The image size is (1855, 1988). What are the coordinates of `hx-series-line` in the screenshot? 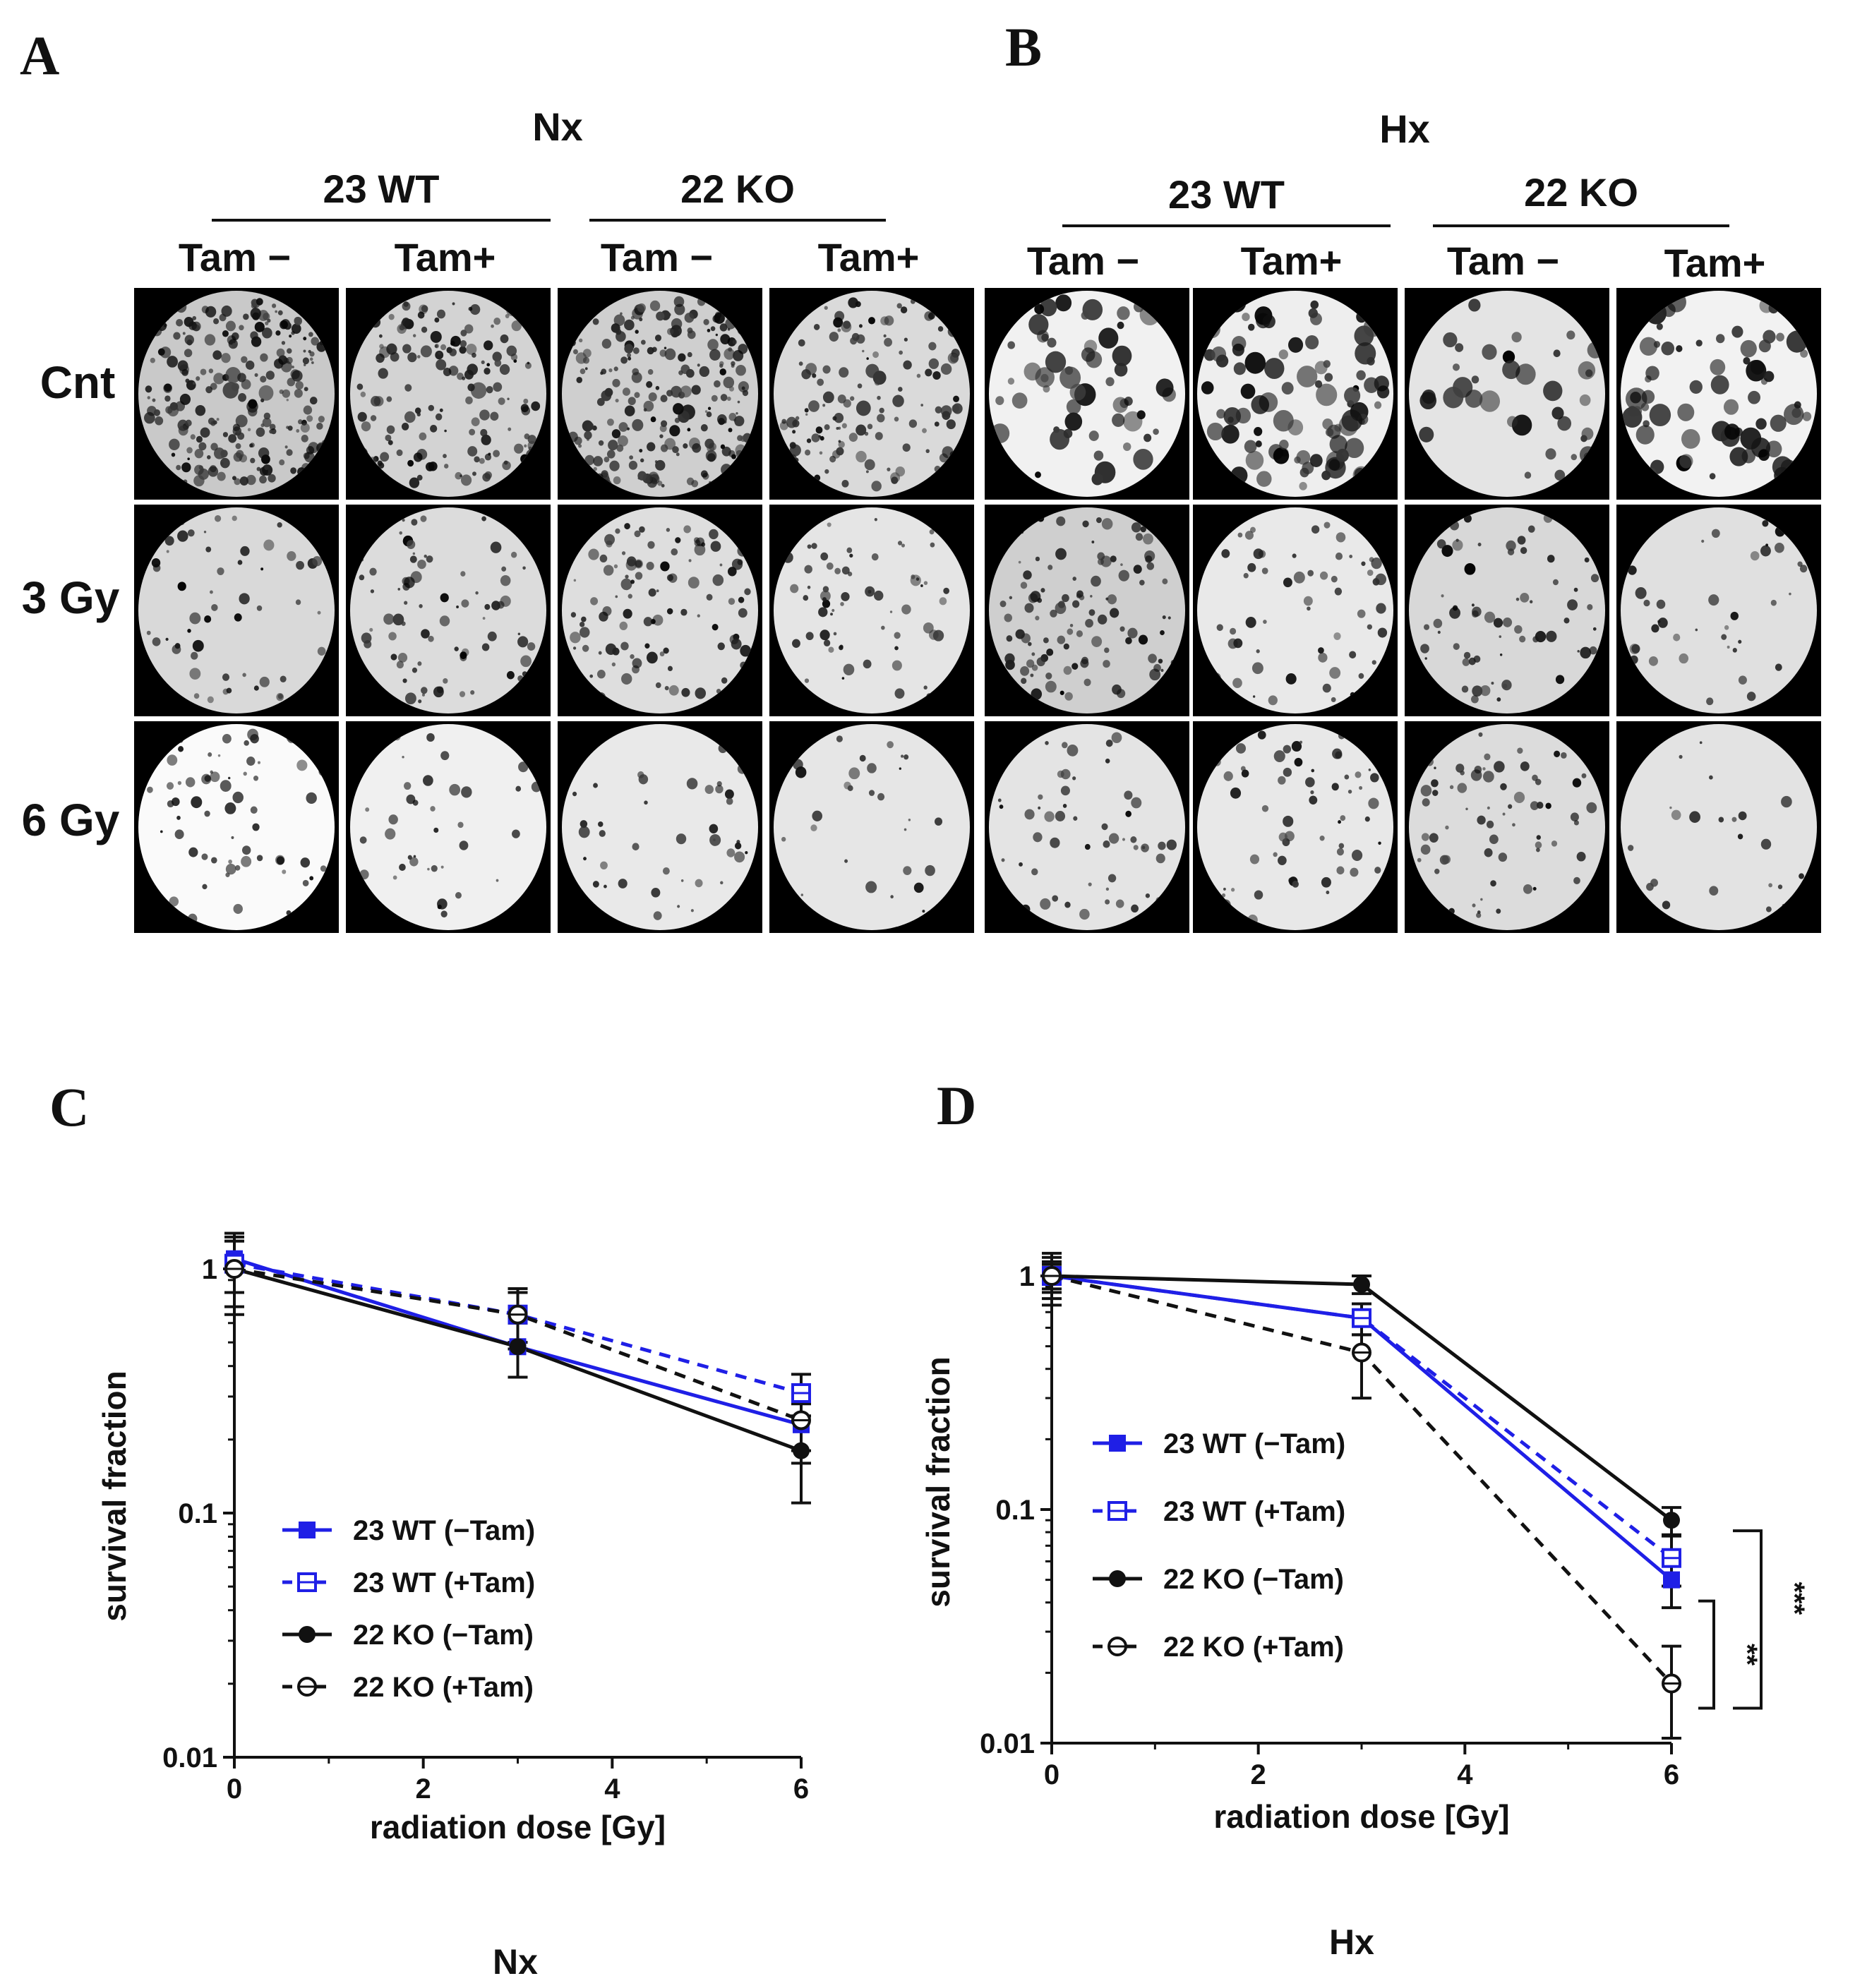 It's located at (1362, 1417).